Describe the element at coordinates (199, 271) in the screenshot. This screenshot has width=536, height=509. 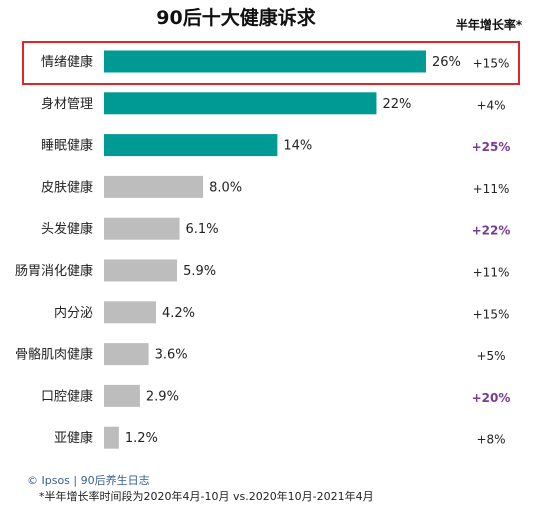
I see `value-label: 5.9%` at that location.